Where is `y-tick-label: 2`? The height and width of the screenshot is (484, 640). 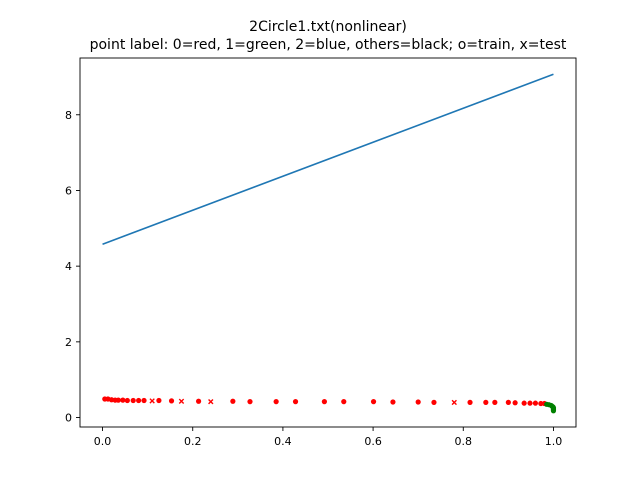 y-tick-label: 2 is located at coordinates (68, 342).